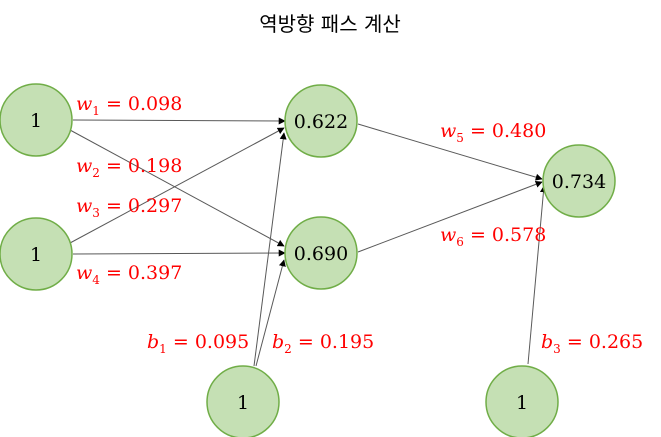 Image resolution: width=661 pixels, height=437 pixels. What do you see at coordinates (323, 343) in the screenshot?
I see `bias-label-b2: b2 = 0.195` at bounding box center [323, 343].